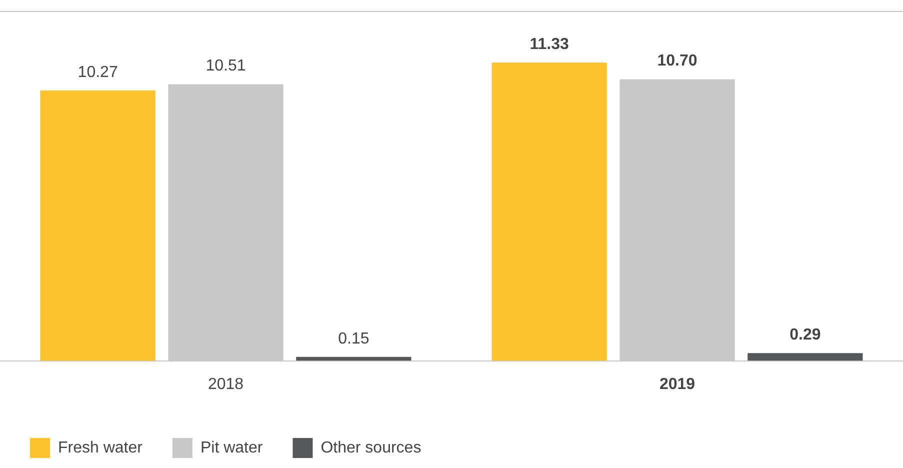  Describe the element at coordinates (354, 339) in the screenshot. I see `data-label: 0.15` at that location.